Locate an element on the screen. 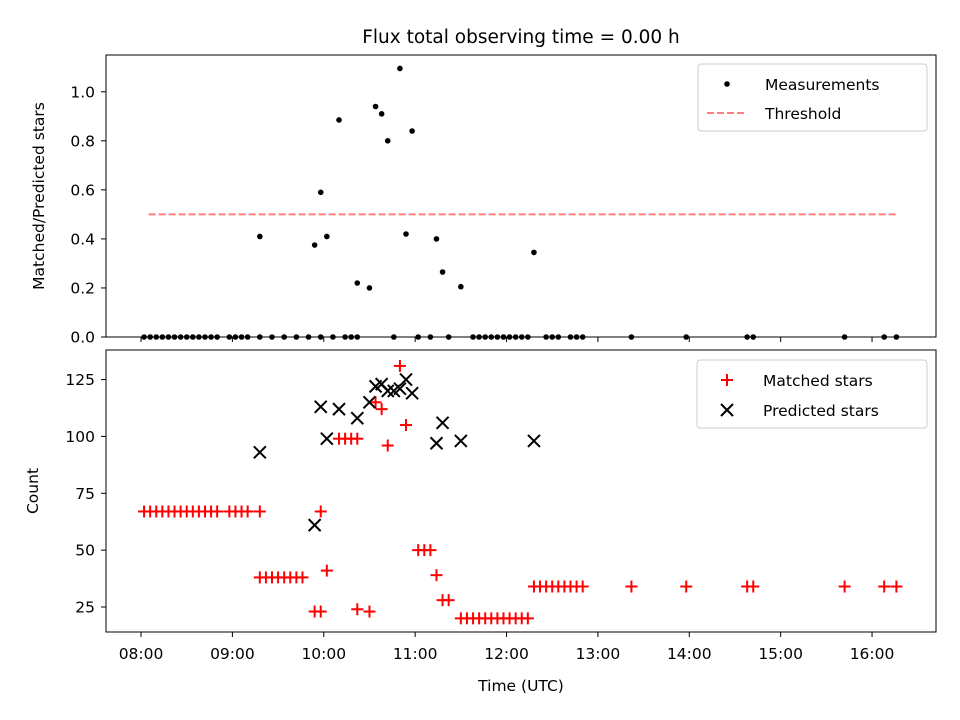 The width and height of the screenshot is (960, 720). top-y-ticks: 0.0 0.2 0.4 0.6 0.8 1.0 is located at coordinates (88, 215).